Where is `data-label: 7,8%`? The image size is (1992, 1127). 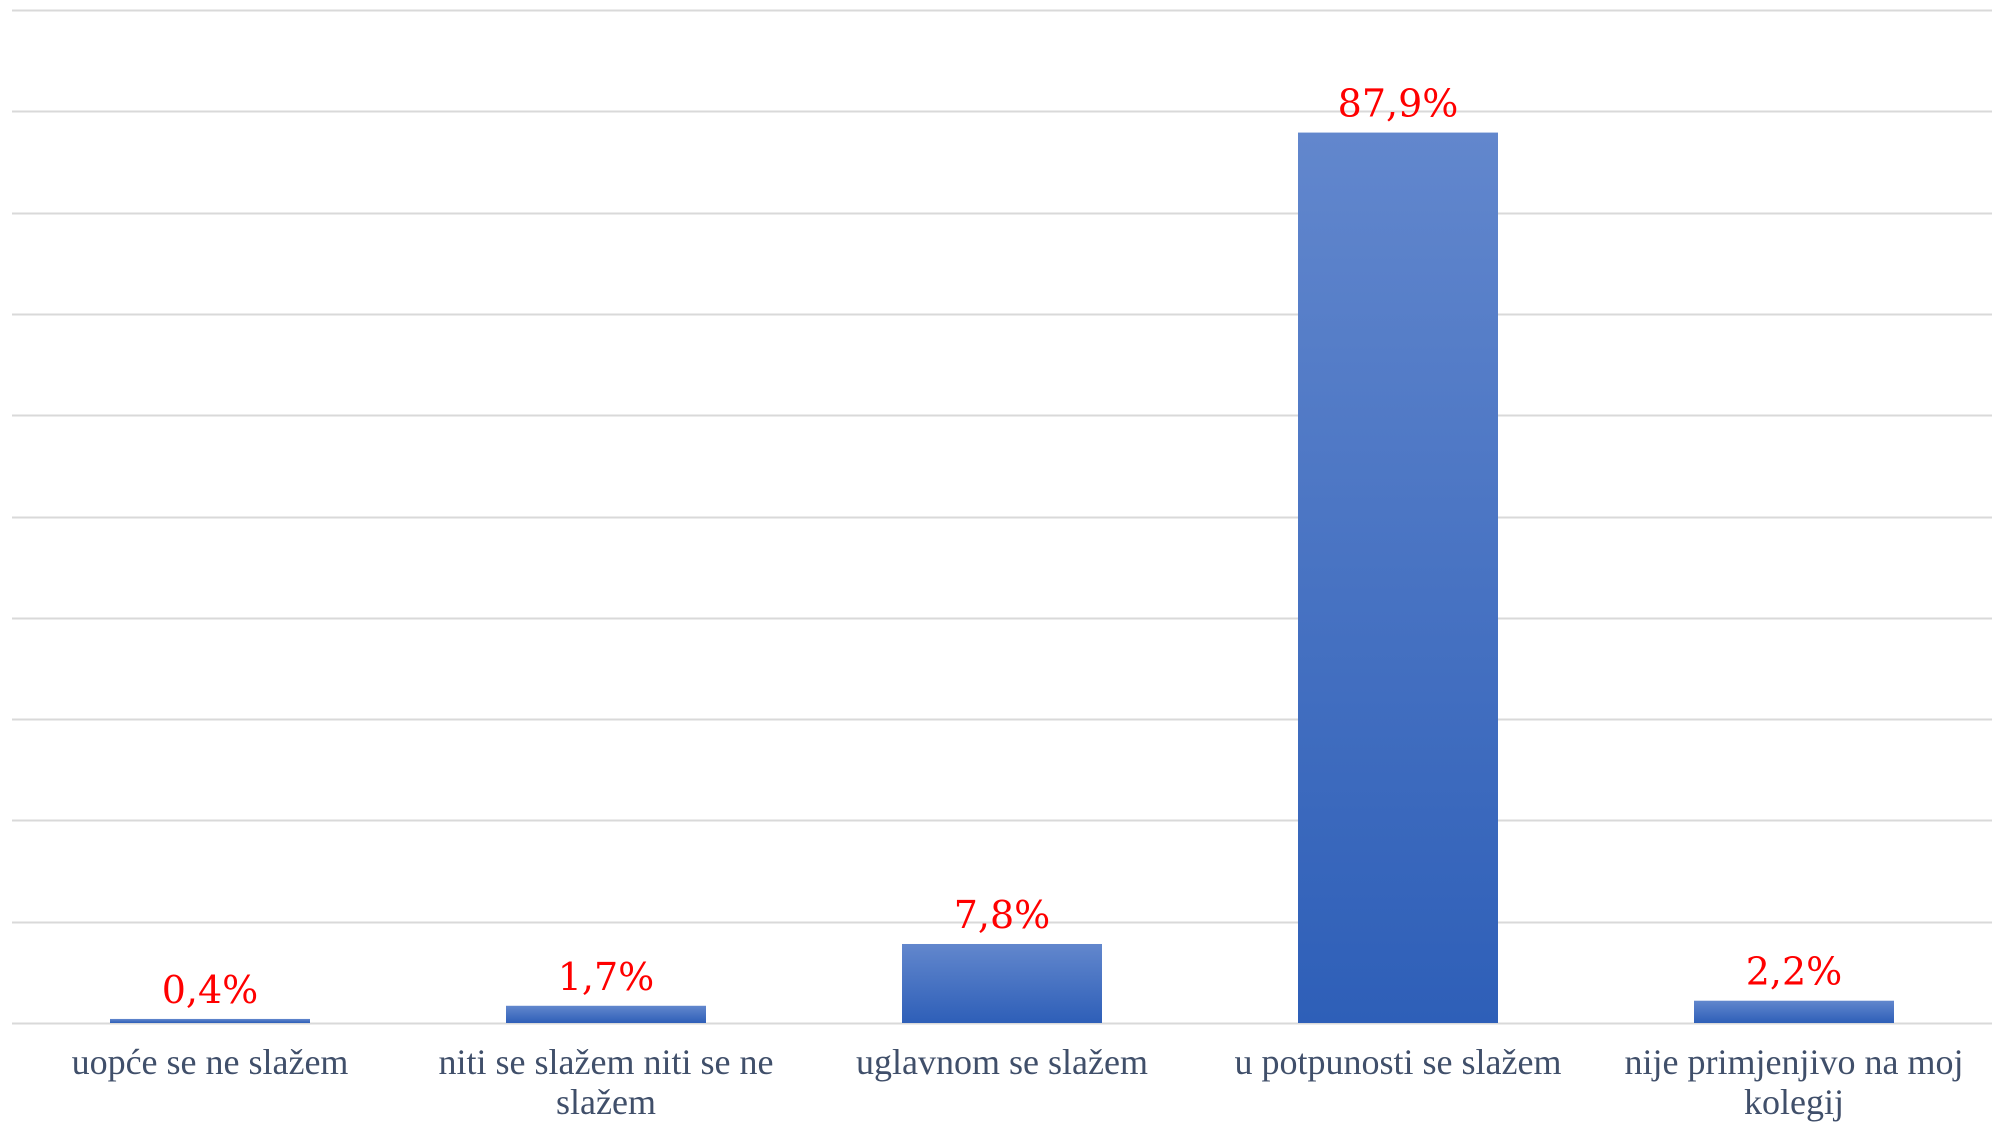 data-label: 7,8% is located at coordinates (1002, 915).